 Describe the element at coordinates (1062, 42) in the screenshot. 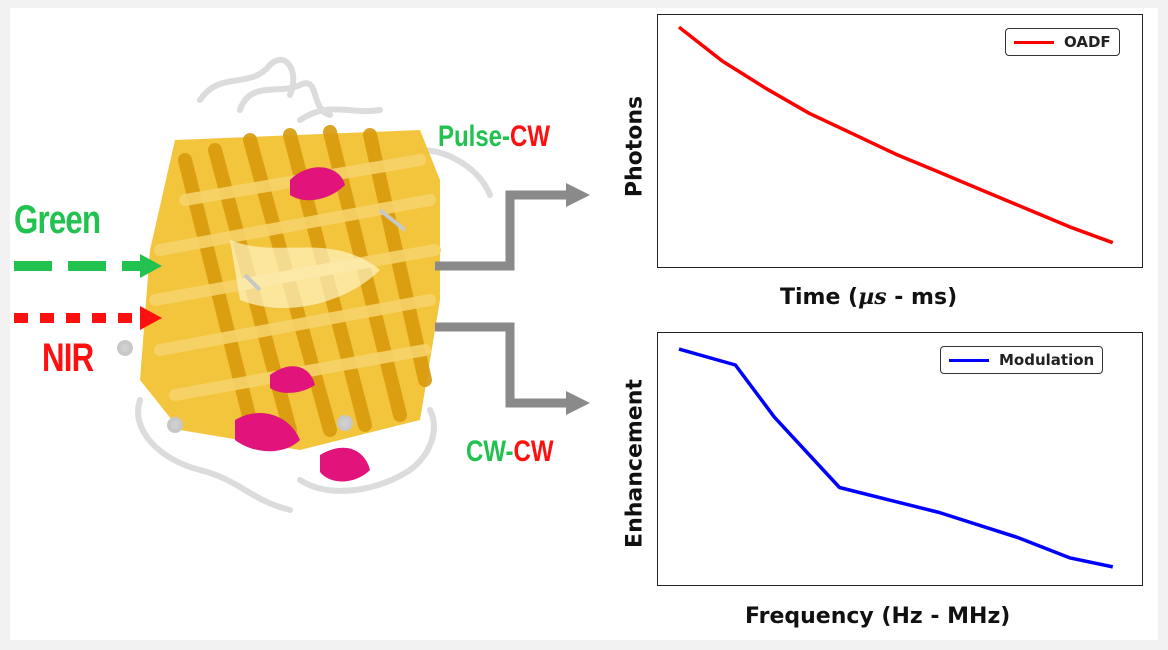

I see `oadf-legend: OADF` at that location.